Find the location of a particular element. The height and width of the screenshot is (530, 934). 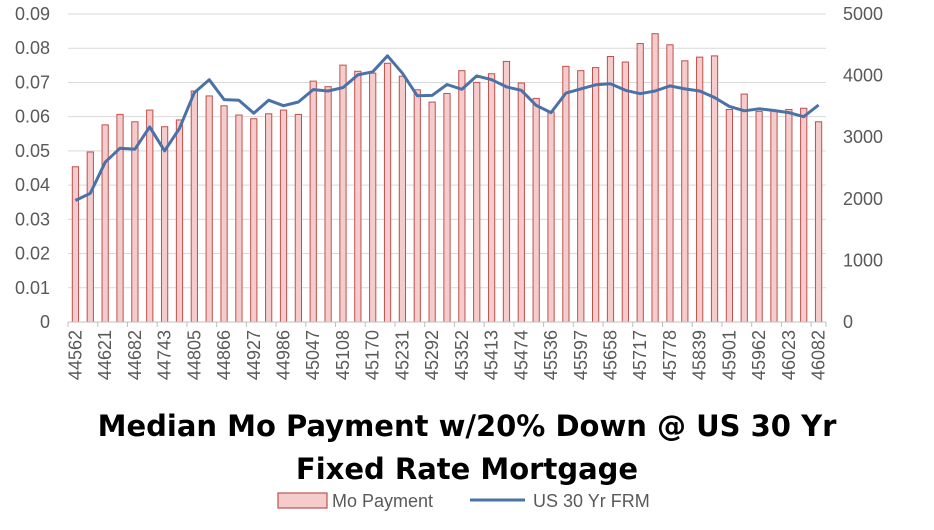

right-tick-label: 2000 is located at coordinates (863, 199).